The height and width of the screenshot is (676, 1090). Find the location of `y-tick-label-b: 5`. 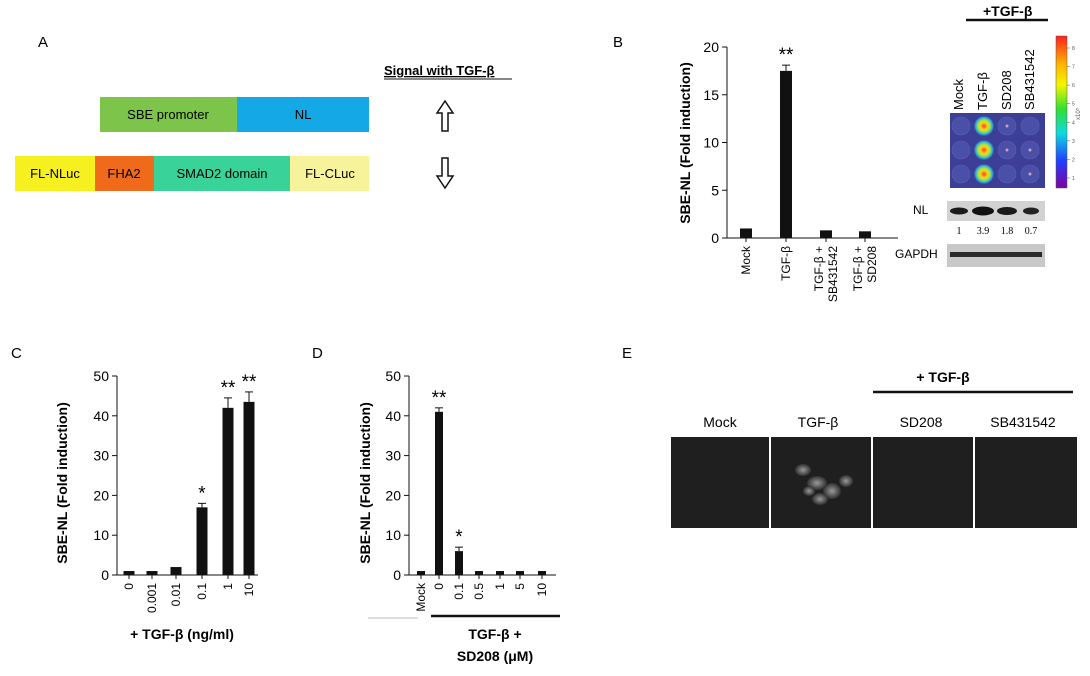

y-tick-label-b: 5 is located at coordinates (715, 190).